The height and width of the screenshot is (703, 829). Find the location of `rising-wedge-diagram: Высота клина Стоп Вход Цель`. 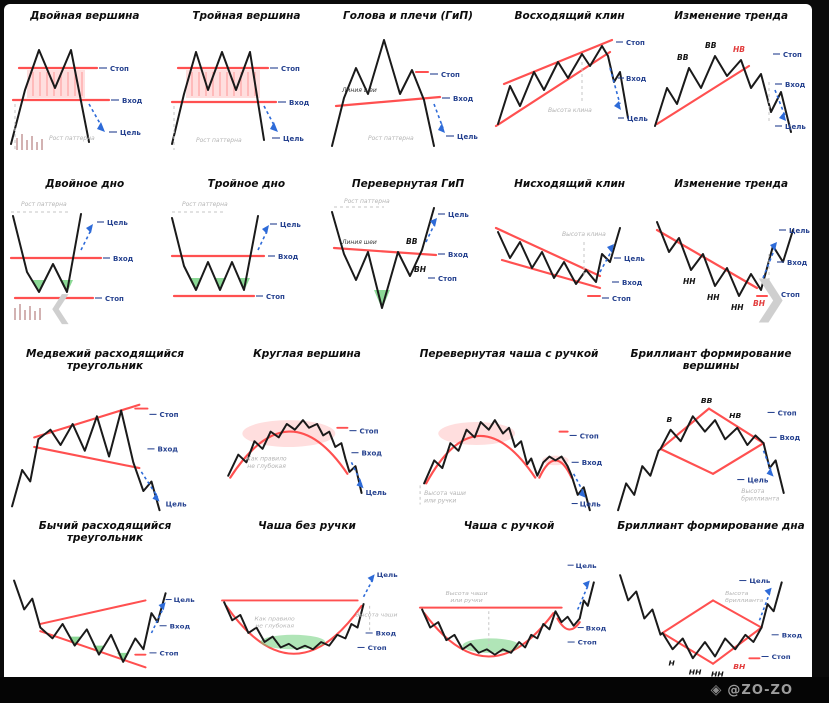

rising-wedge-diagram: Высота клина Стоп Вход Цель is located at coordinates (571, 83).